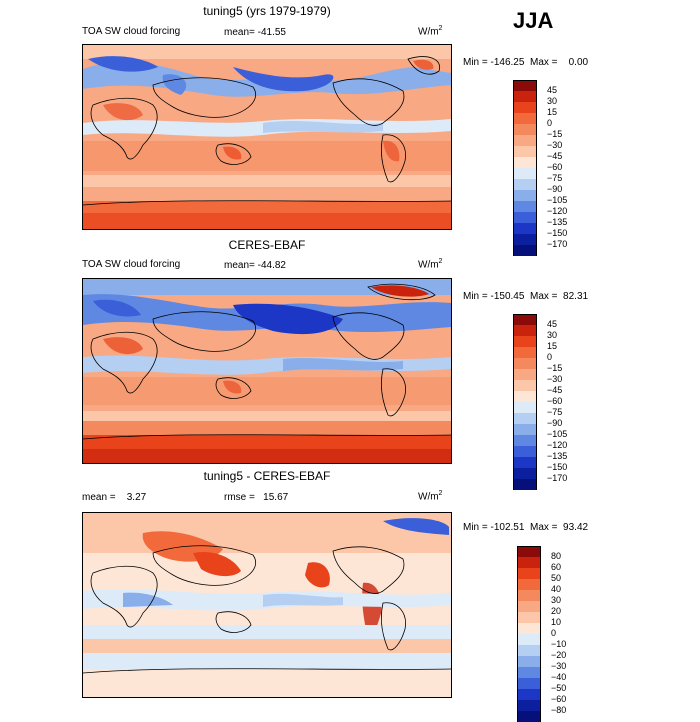 The height and width of the screenshot is (722, 700). I want to click on panel3-colorbar-level-label: −40, so click(559, 677).